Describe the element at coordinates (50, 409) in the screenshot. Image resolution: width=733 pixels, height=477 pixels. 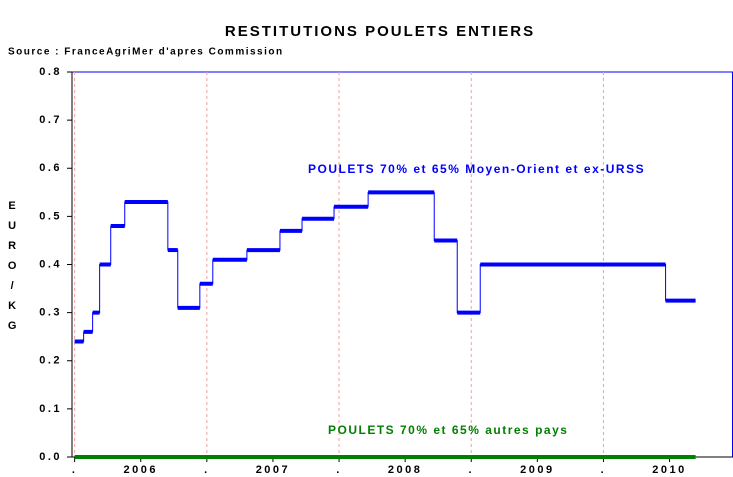
I see `y-tick-label: 0.1` at that location.